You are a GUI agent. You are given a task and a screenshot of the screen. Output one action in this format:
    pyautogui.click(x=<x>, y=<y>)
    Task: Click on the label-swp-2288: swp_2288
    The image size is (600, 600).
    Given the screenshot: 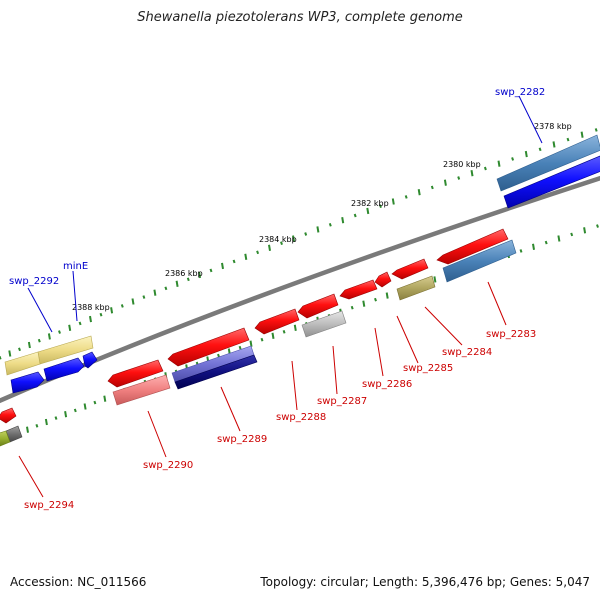 What is the action you would take?
    pyautogui.click(x=301, y=417)
    